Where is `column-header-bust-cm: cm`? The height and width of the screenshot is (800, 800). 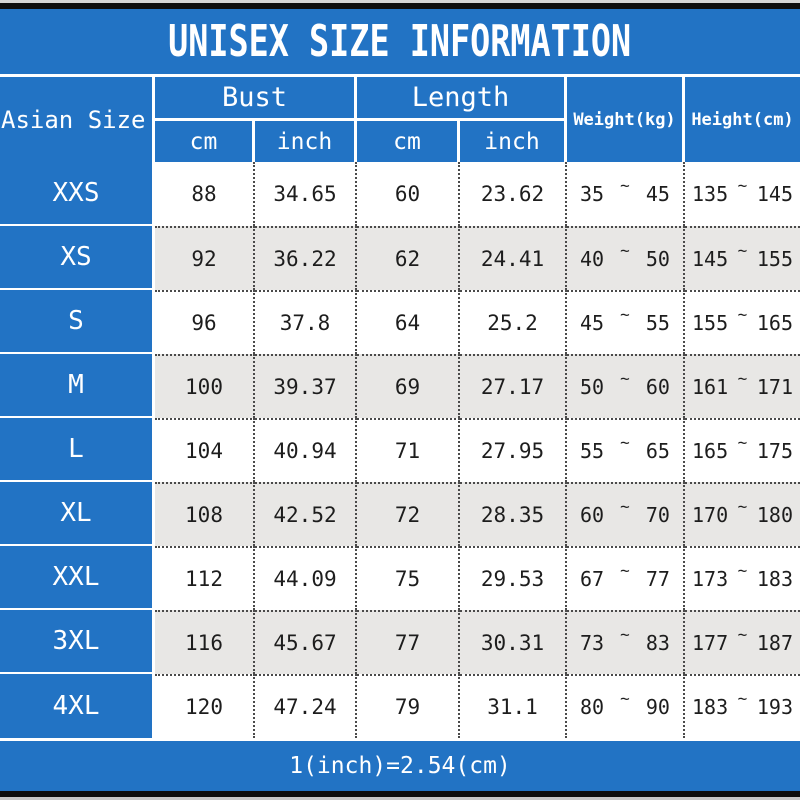 column-header-bust-cm: cm is located at coordinates (205, 141).